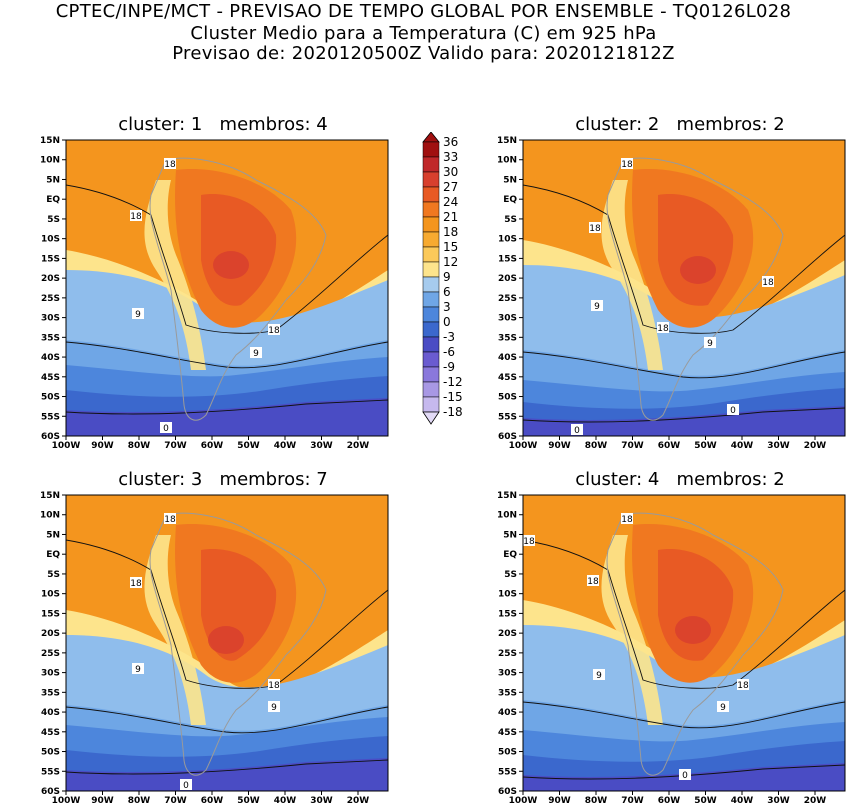  I want to click on colorbar-level-label: -15, so click(453, 397).